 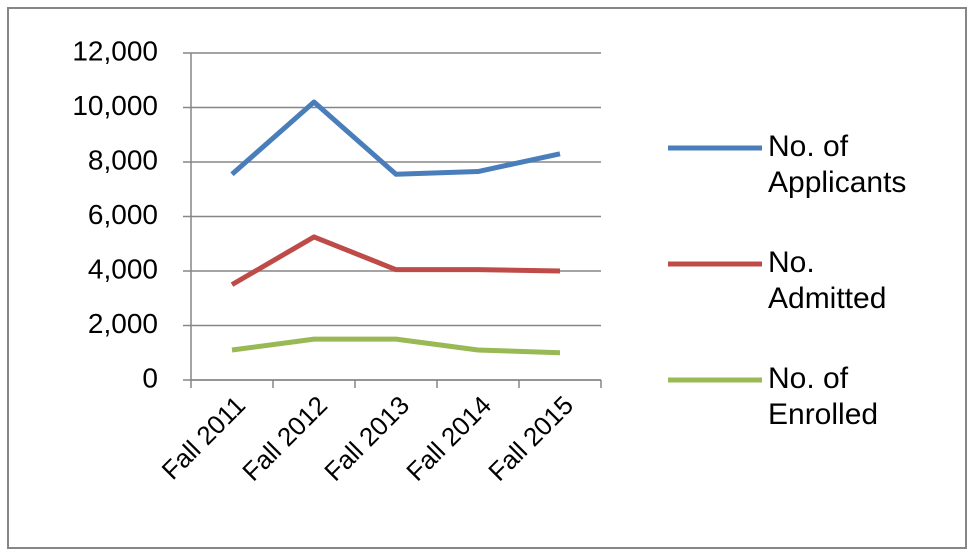 I want to click on y-tick-label: 12,000, so click(x=115, y=50).